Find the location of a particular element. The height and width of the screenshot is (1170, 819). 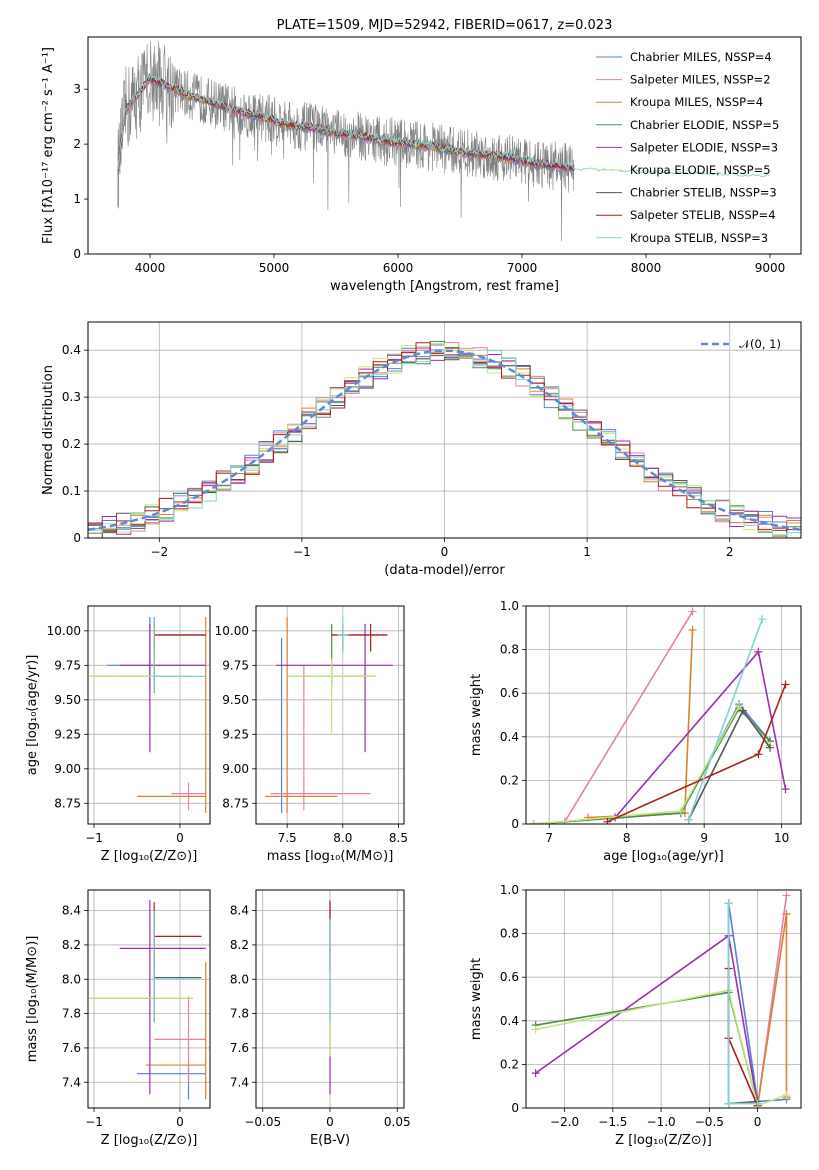

x-axis-label: (data-model)/error is located at coordinates (444, 570).